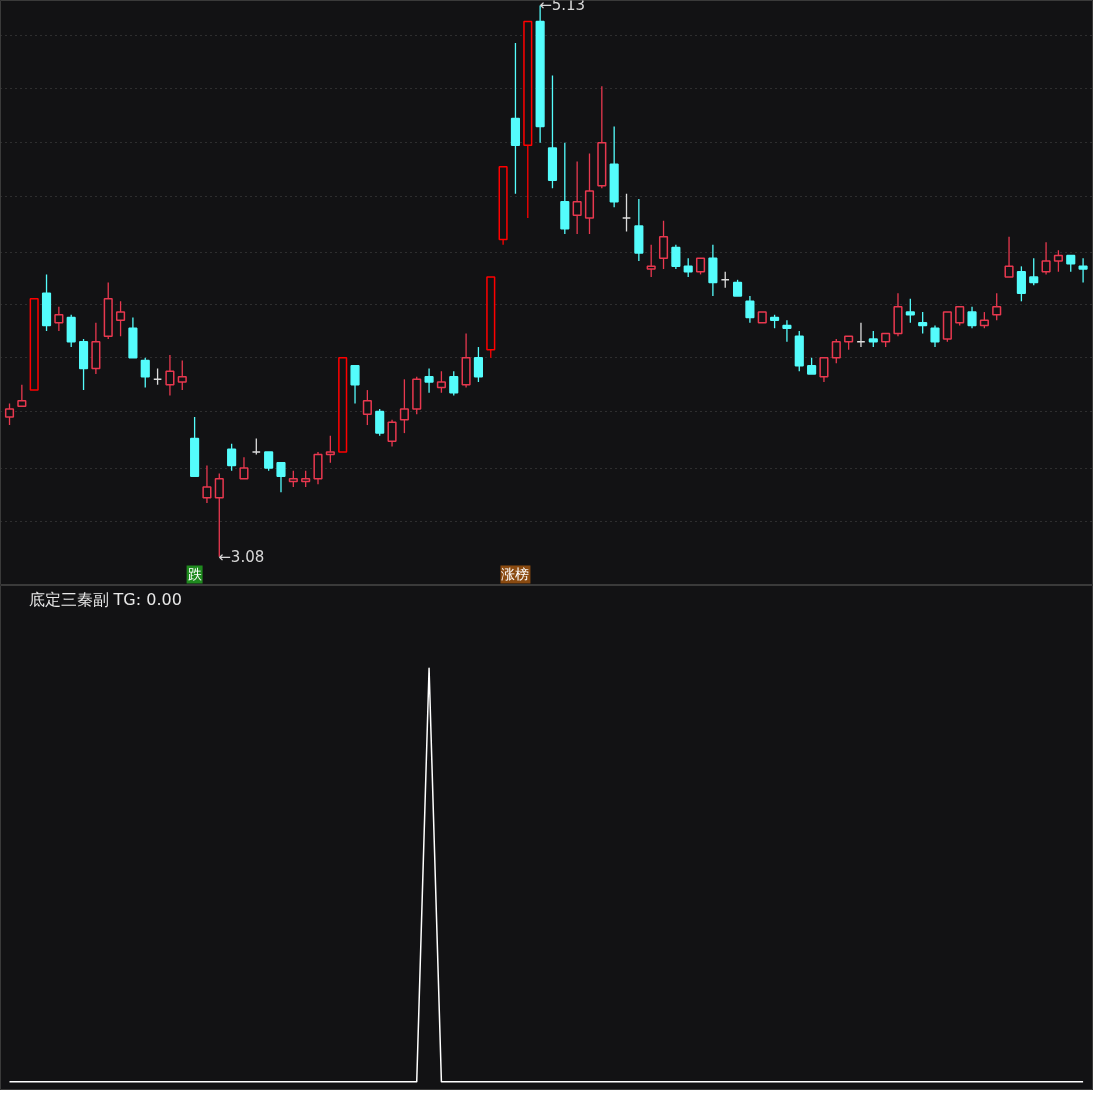 This screenshot has width=1093, height=1093. I want to click on x-tick-label: 跌, so click(194, 574).